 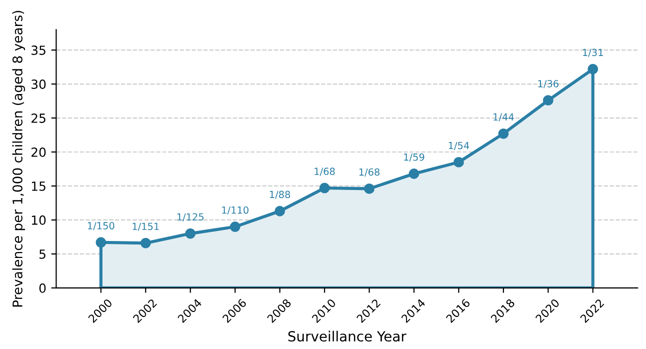 What do you see at coordinates (347, 336) in the screenshot?
I see `x-axis-title: Surveillance Year` at bounding box center [347, 336].